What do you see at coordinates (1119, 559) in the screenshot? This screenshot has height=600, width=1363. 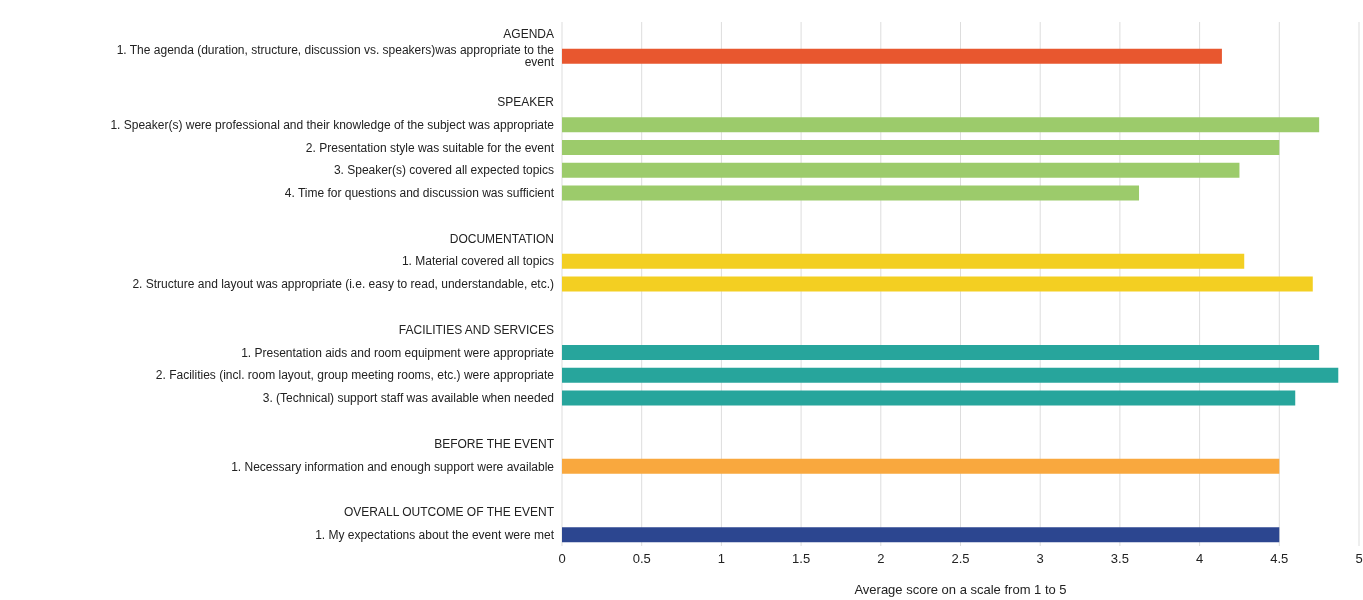 I see `x-tick-label: 3.5` at bounding box center [1119, 559].